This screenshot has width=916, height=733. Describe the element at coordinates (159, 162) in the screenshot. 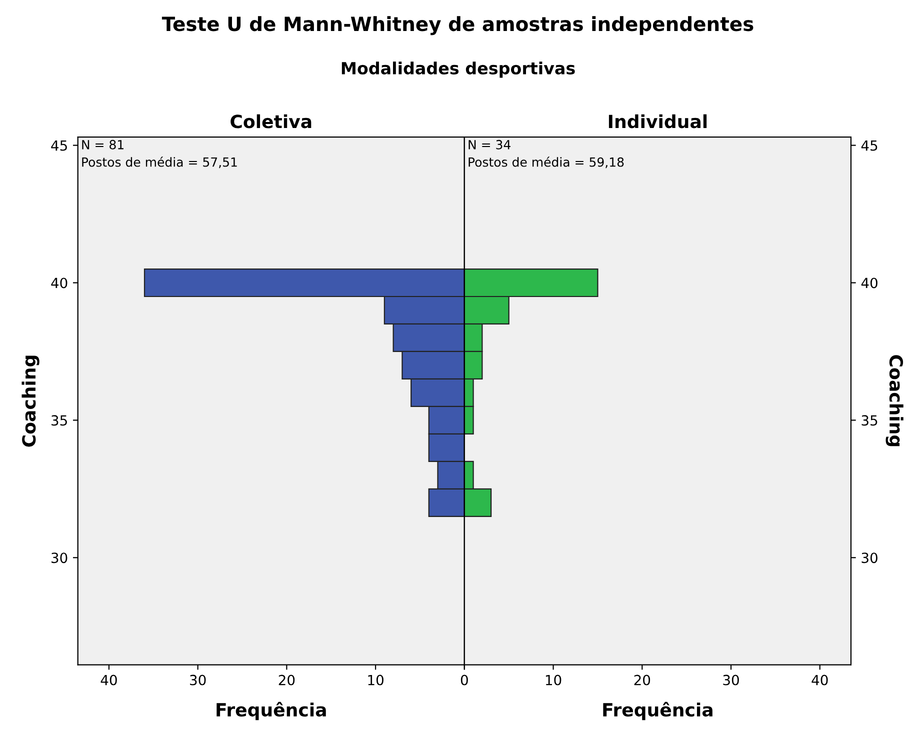

I see `annotation: Postos de média = 57,51` at that location.